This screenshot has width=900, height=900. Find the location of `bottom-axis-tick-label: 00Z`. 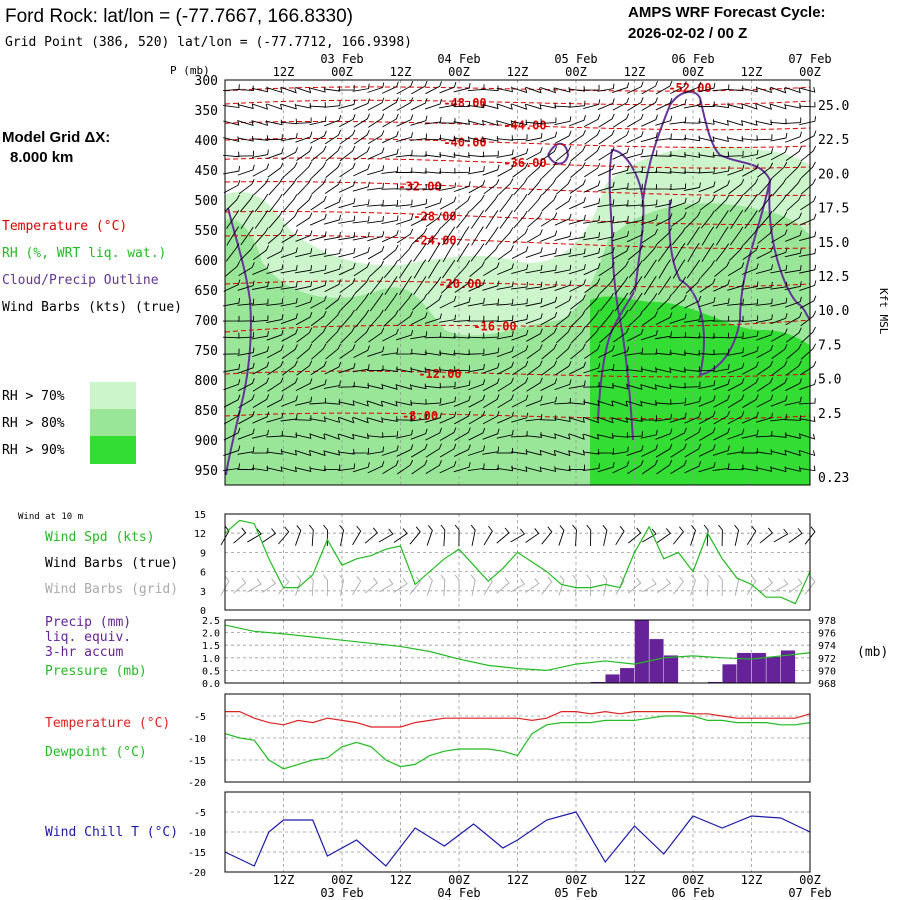

bottom-axis-tick-label: 00Z is located at coordinates (576, 880).